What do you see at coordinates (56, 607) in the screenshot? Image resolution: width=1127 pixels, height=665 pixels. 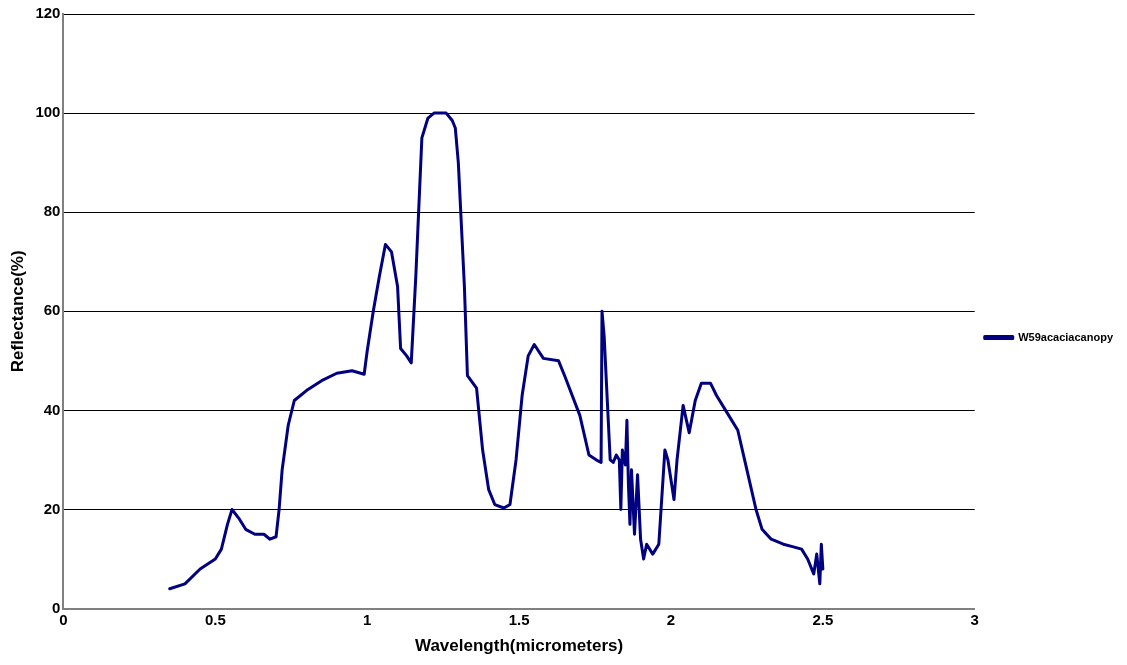 I see `y-tick-label: 0` at bounding box center [56, 607].